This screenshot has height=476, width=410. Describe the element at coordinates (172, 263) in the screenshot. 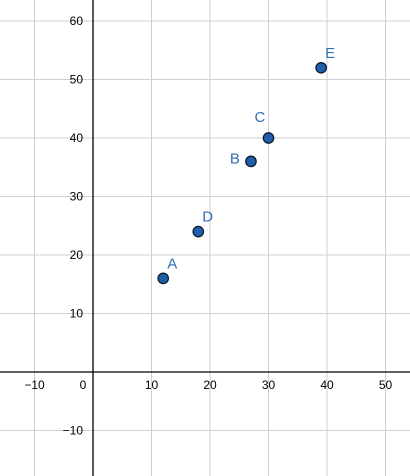

I see `point-label: A` at that location.